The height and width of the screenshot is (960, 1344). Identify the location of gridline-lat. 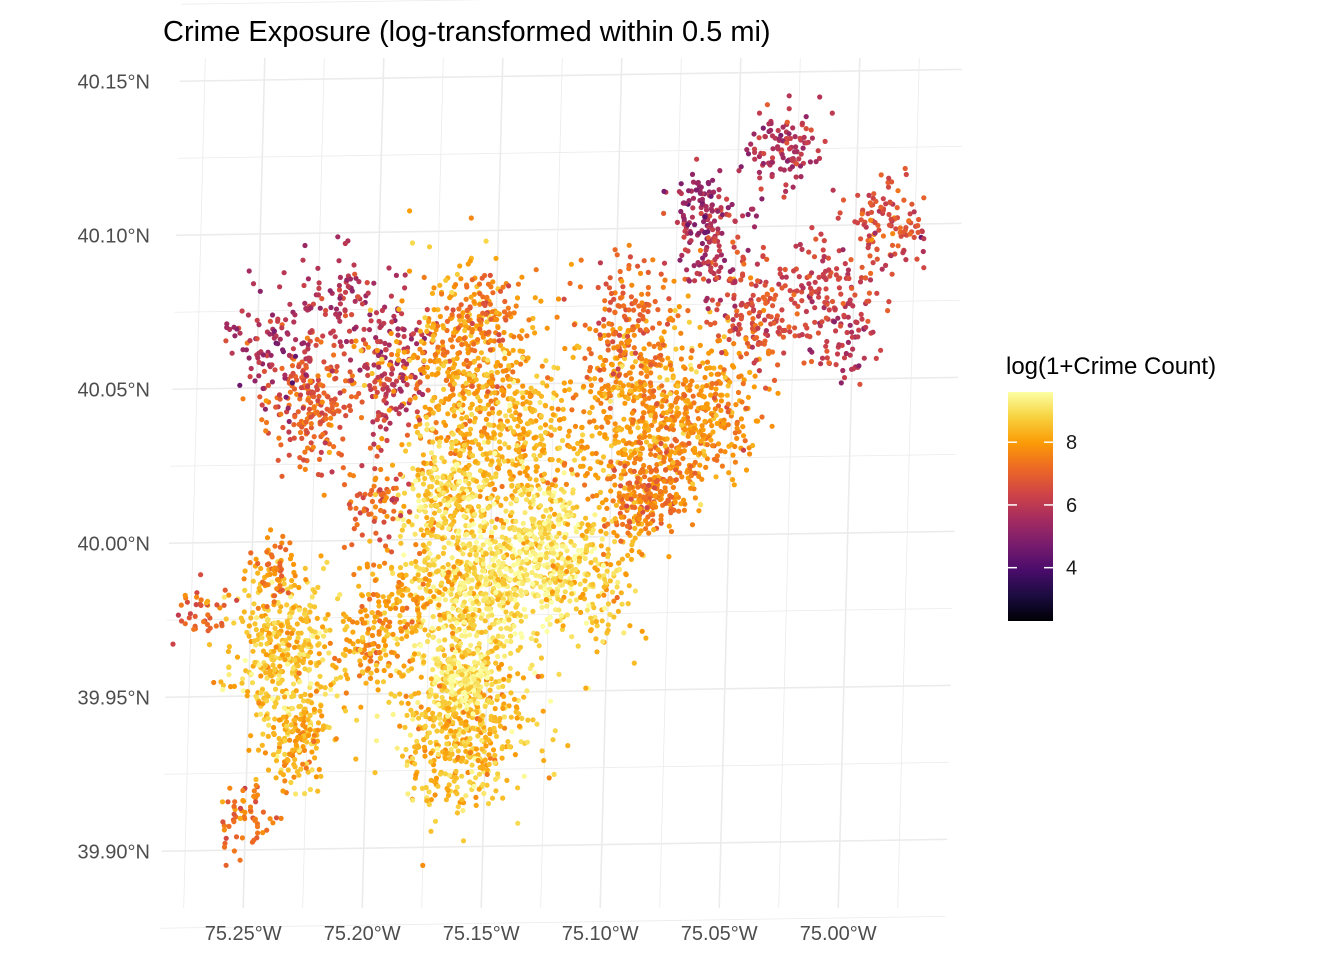
(569, 229).